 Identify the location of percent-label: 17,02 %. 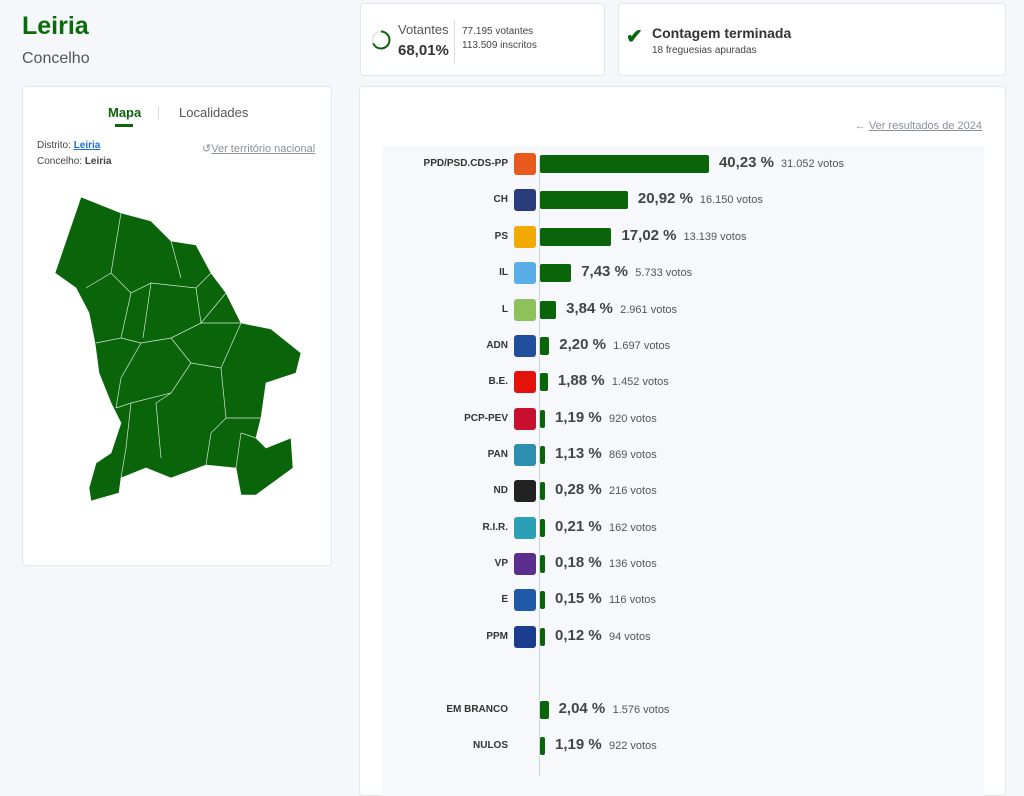
(649, 235).